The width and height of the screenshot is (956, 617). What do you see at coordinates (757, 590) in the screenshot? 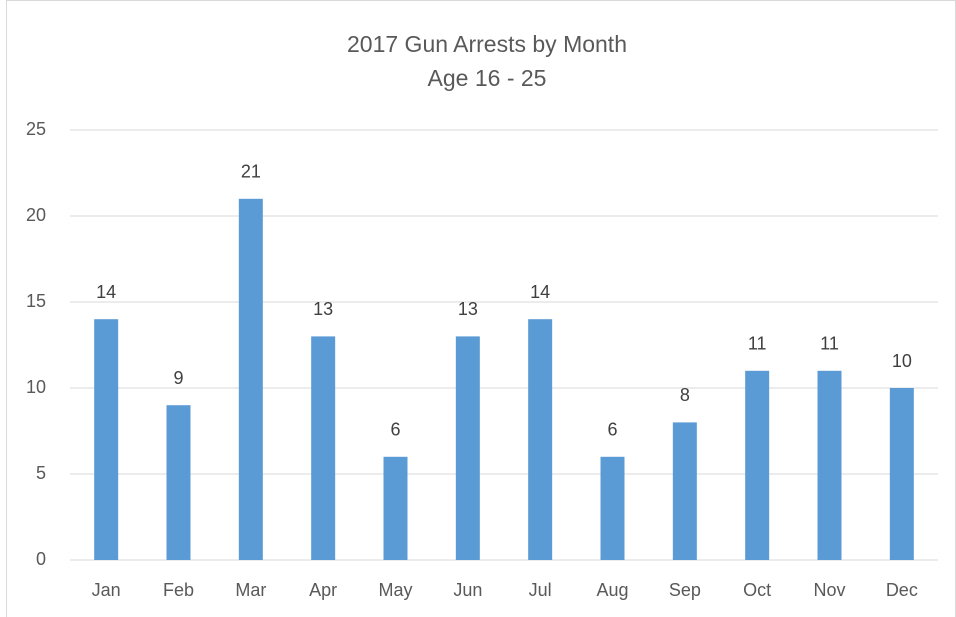
I see `x-tick-label: Oct` at bounding box center [757, 590].